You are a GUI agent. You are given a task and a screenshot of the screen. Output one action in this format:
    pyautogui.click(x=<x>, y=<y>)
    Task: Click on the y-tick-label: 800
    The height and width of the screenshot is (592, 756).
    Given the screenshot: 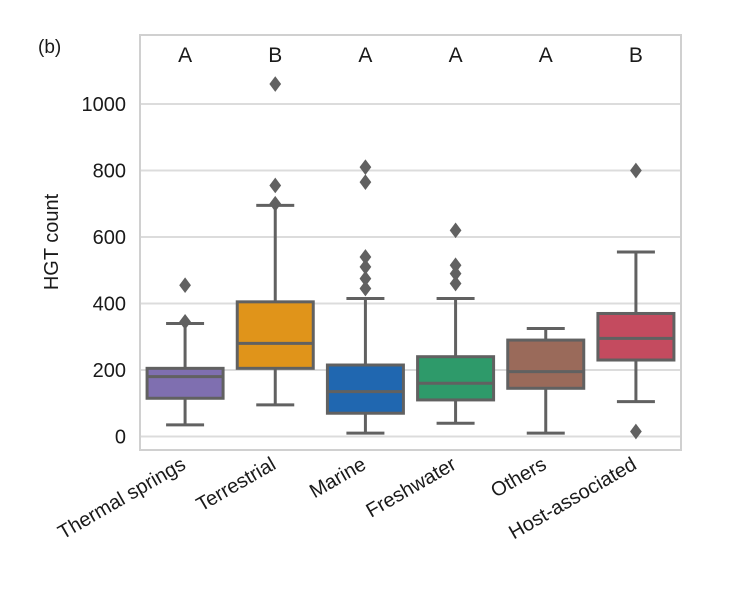 What is the action you would take?
    pyautogui.click(x=109, y=172)
    